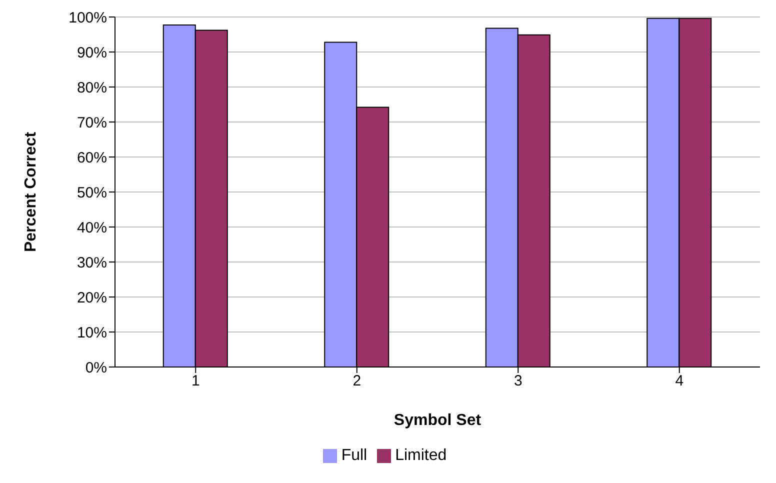 The width and height of the screenshot is (776, 483). What do you see at coordinates (91, 263) in the screenshot?
I see `y-tick-label: 30%` at bounding box center [91, 263].